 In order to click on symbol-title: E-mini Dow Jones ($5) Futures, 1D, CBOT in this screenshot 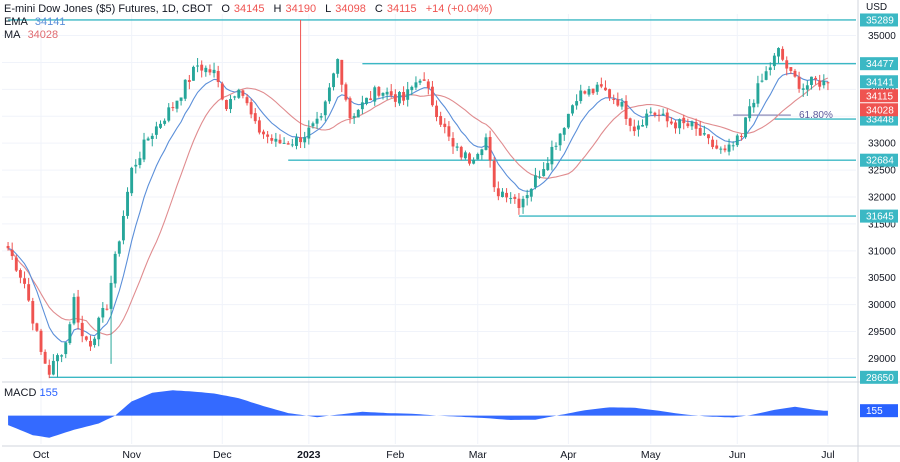, I will do `click(108, 9)`.